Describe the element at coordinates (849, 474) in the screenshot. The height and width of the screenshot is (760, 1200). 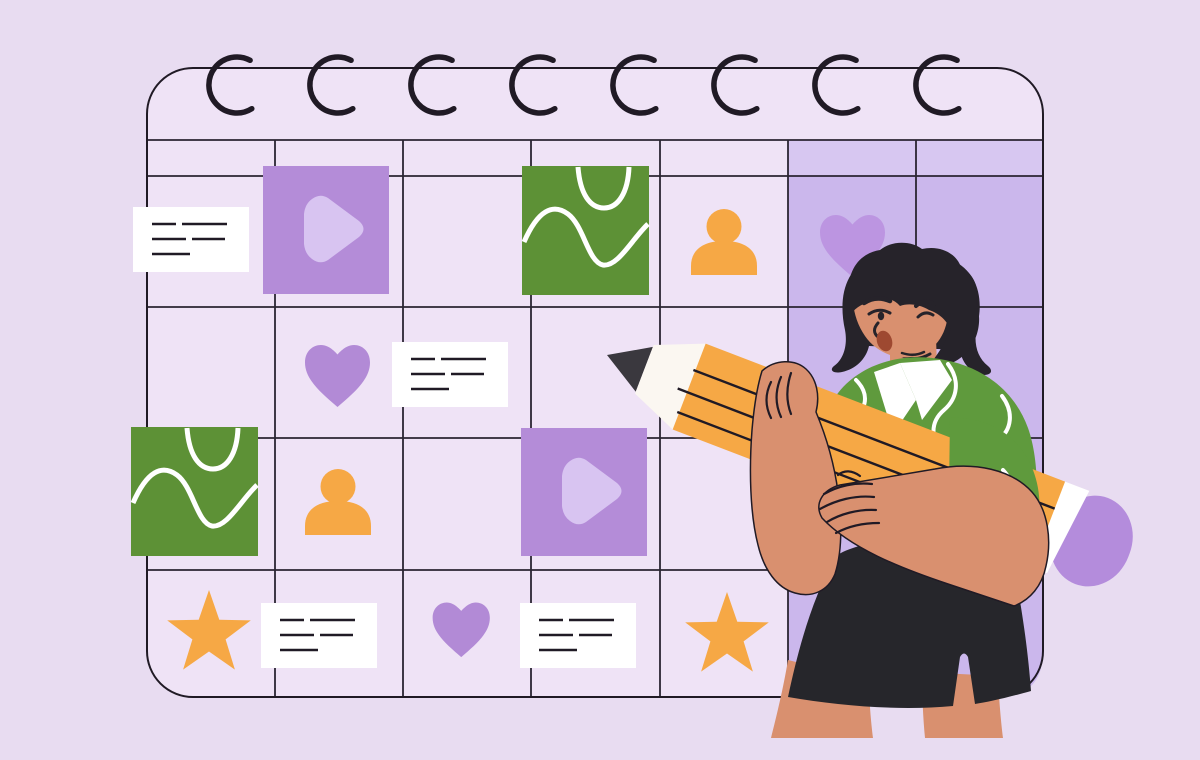
I see `thumb-line` at that location.